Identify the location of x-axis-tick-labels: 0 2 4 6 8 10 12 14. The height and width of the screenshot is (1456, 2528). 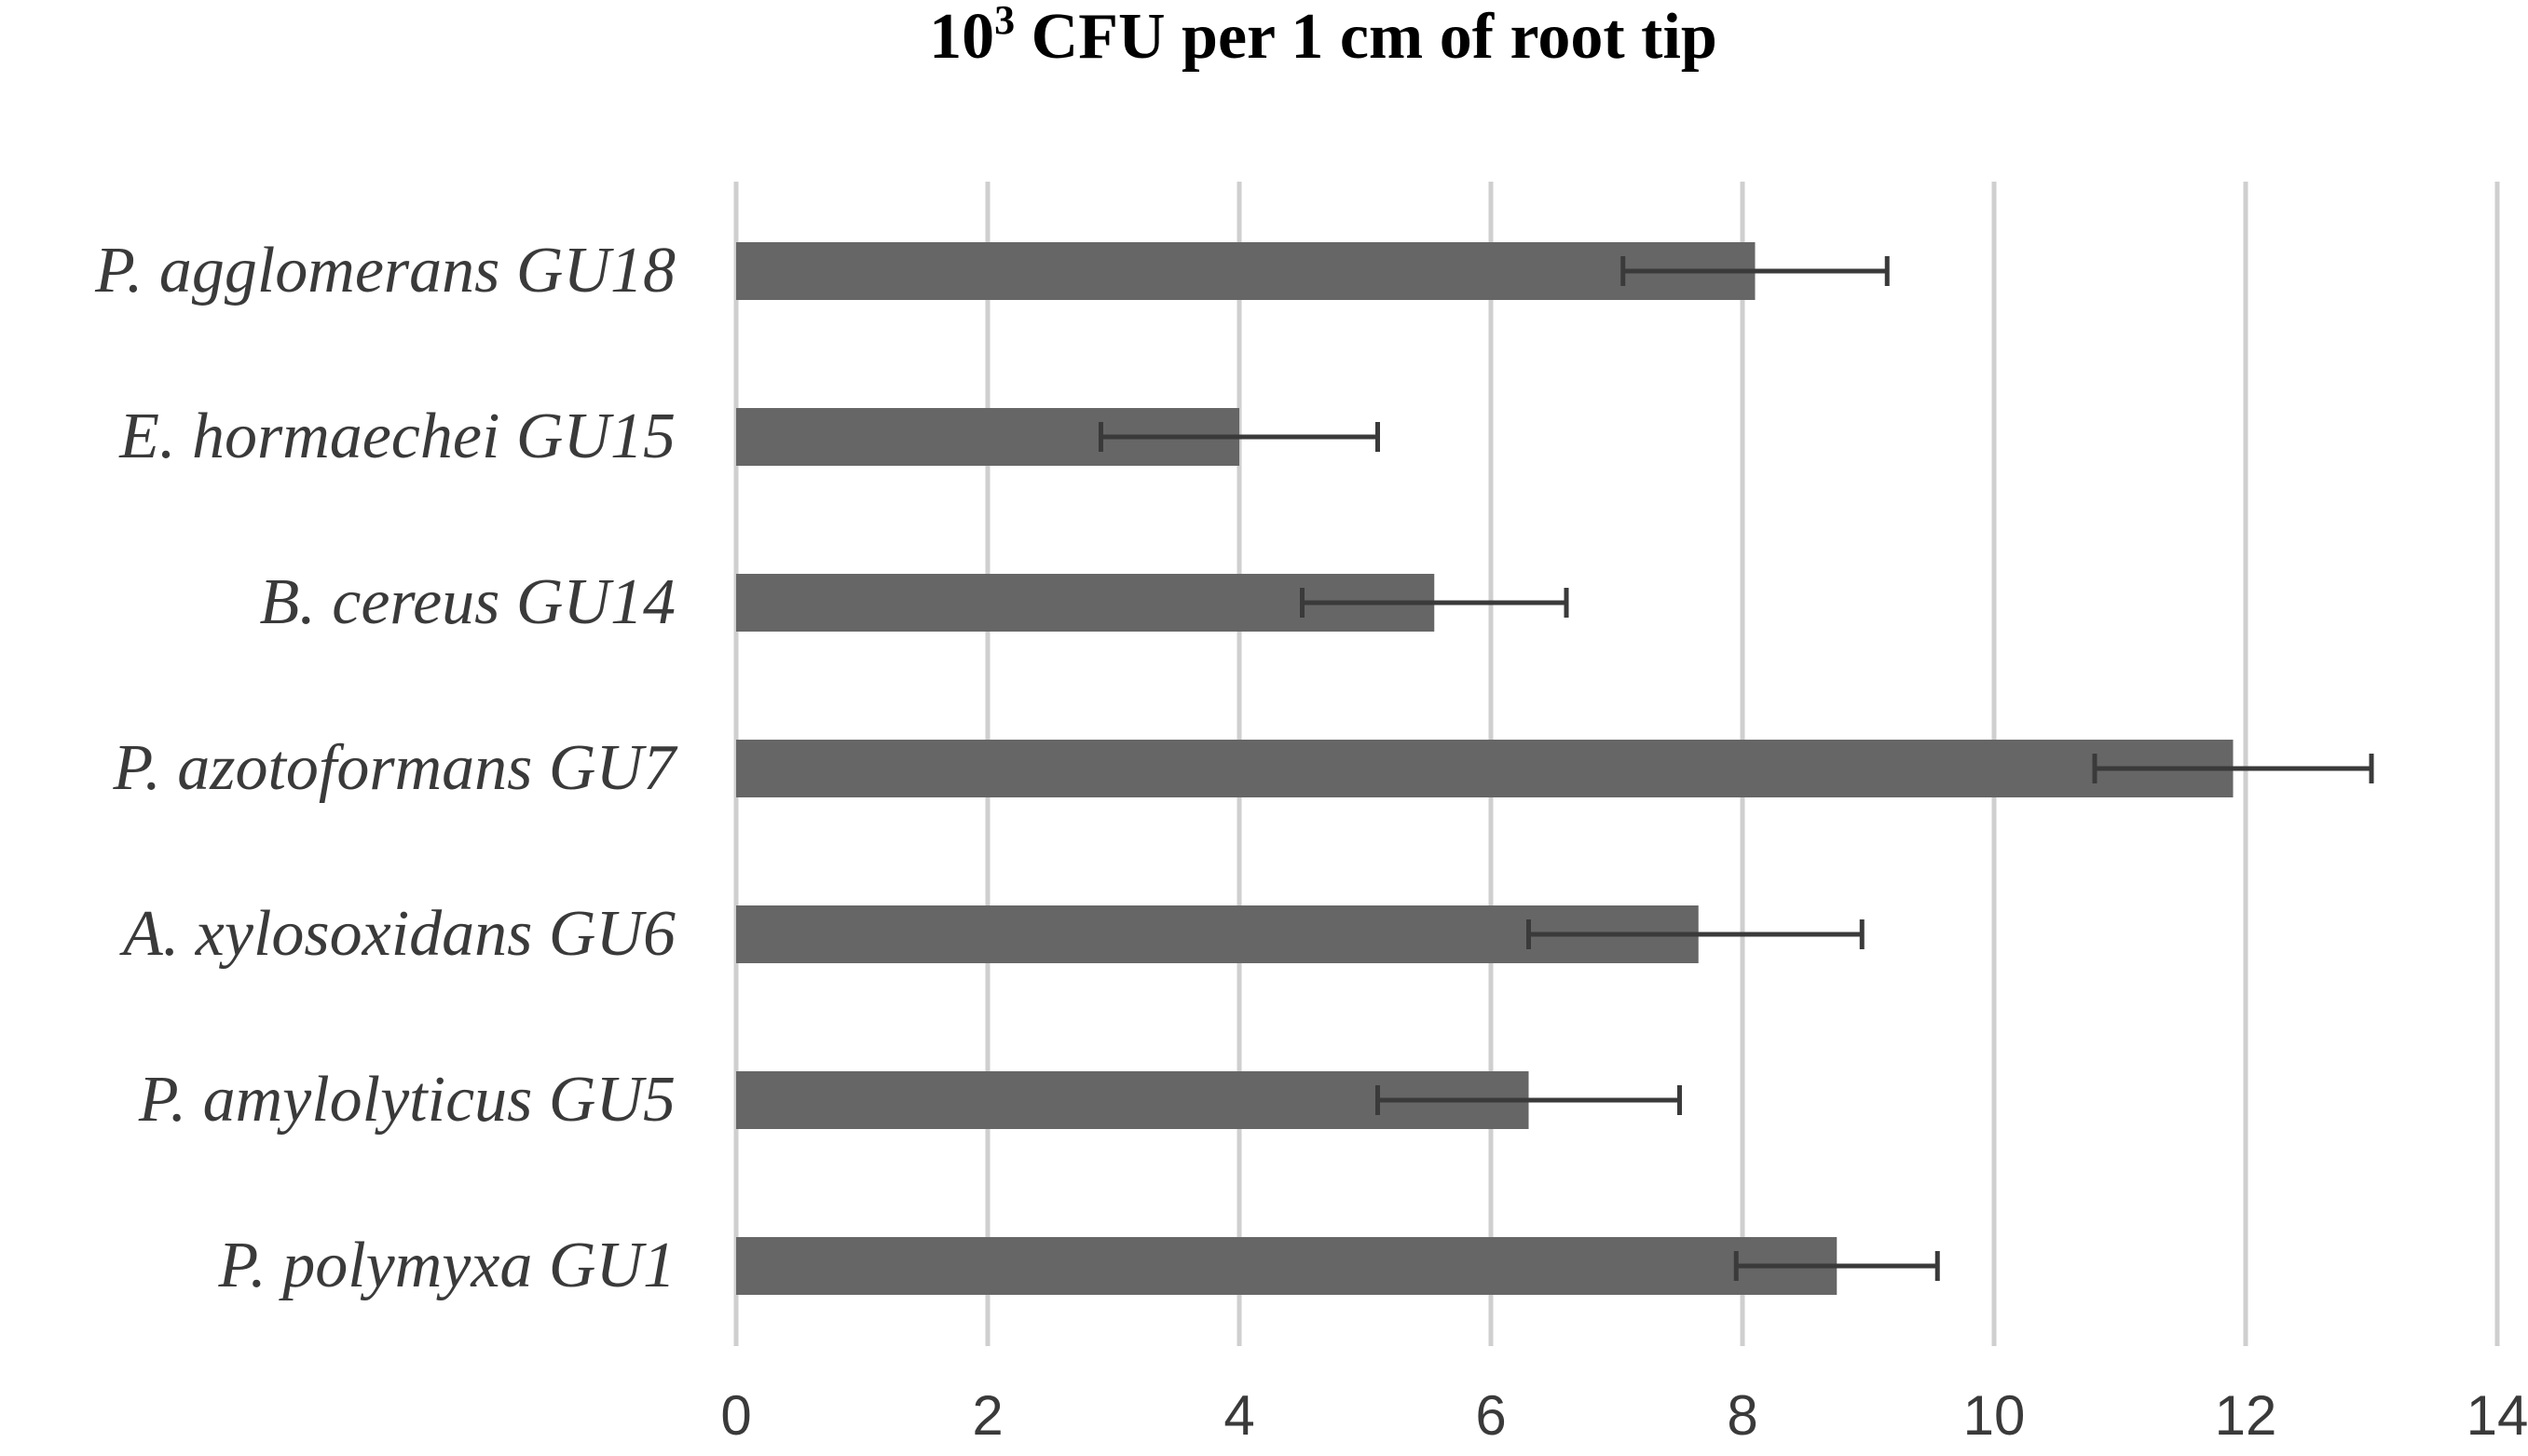
(1624, 1415).